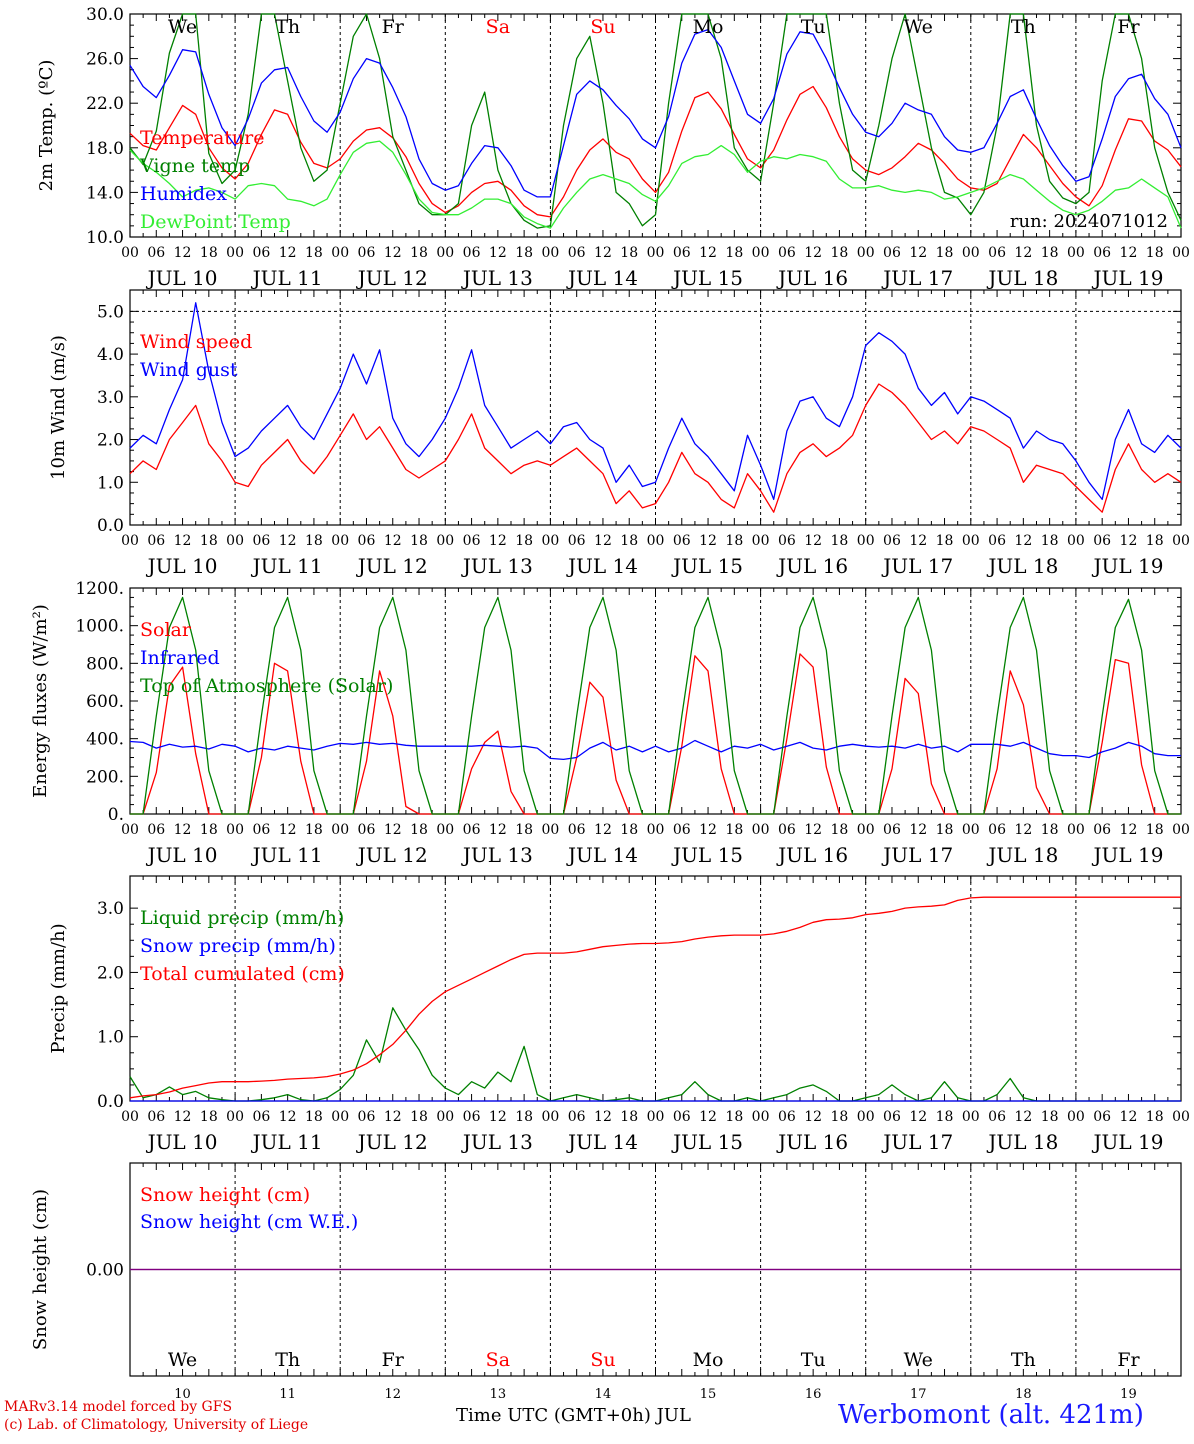 This screenshot has width=1194, height=1444. I want to click on precip-date-label: JUL 12, so click(392, 1142).